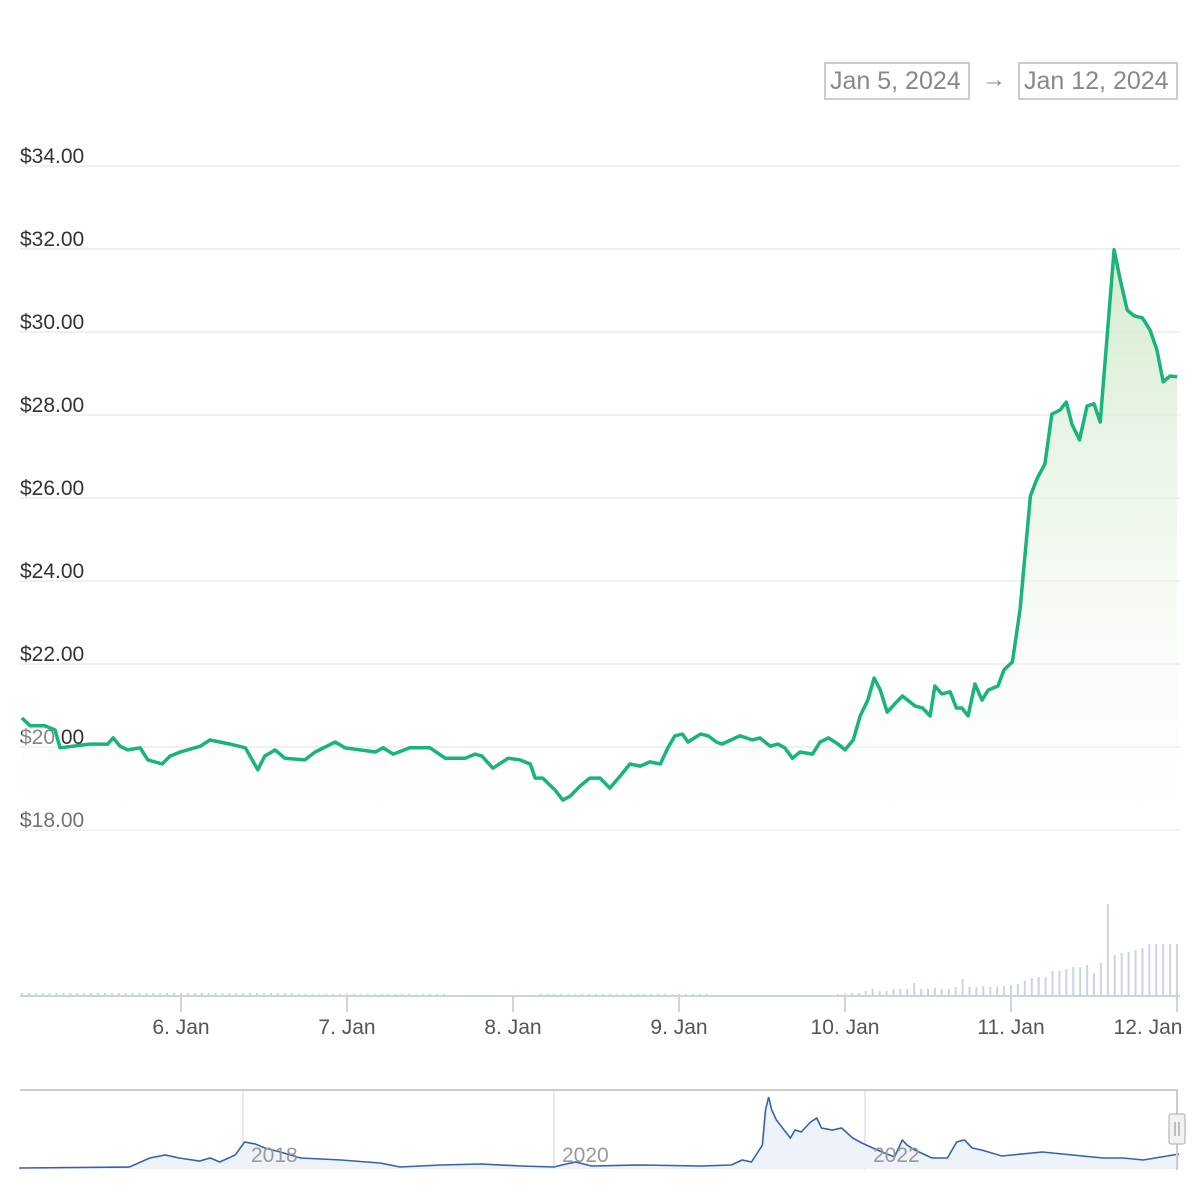 The image size is (1200, 1200). I want to click on y-tick-label: $24.00, so click(52, 571).